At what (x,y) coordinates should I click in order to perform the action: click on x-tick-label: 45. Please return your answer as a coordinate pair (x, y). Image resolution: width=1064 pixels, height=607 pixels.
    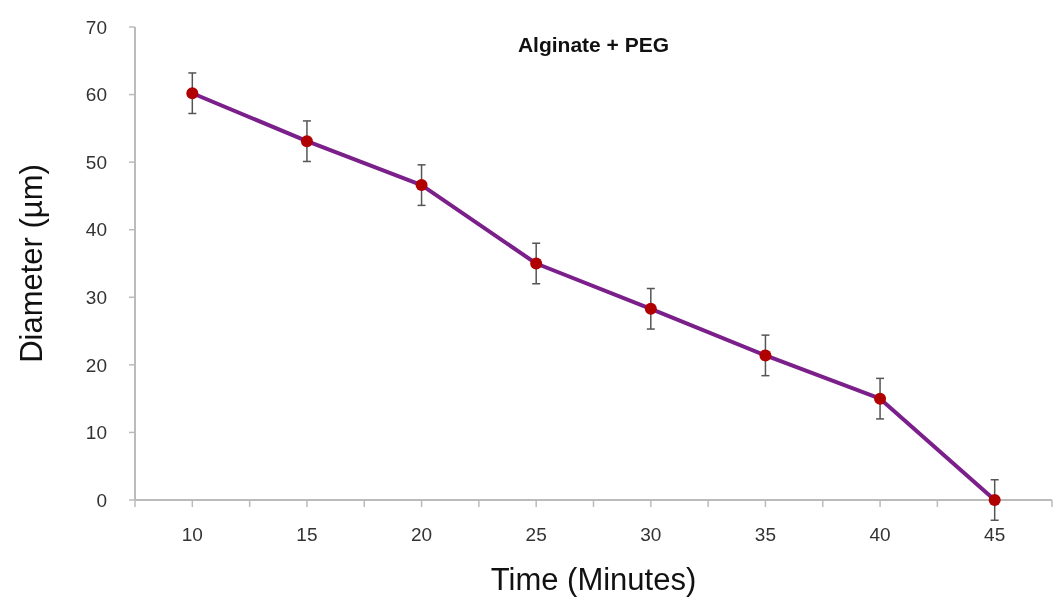
    Looking at the image, I should click on (995, 534).